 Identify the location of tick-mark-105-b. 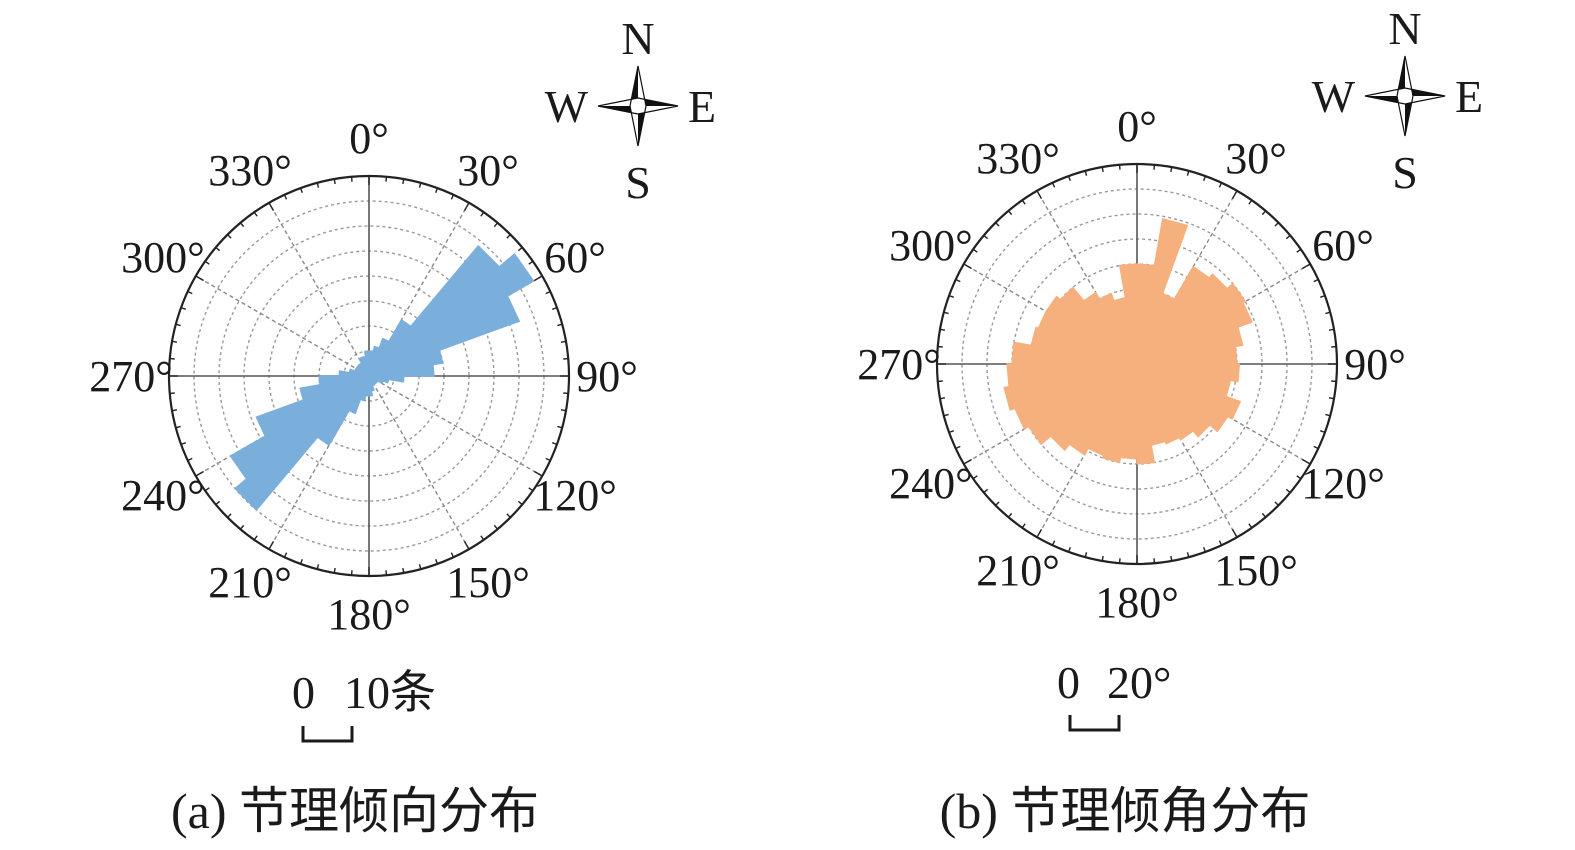
(1328, 415).